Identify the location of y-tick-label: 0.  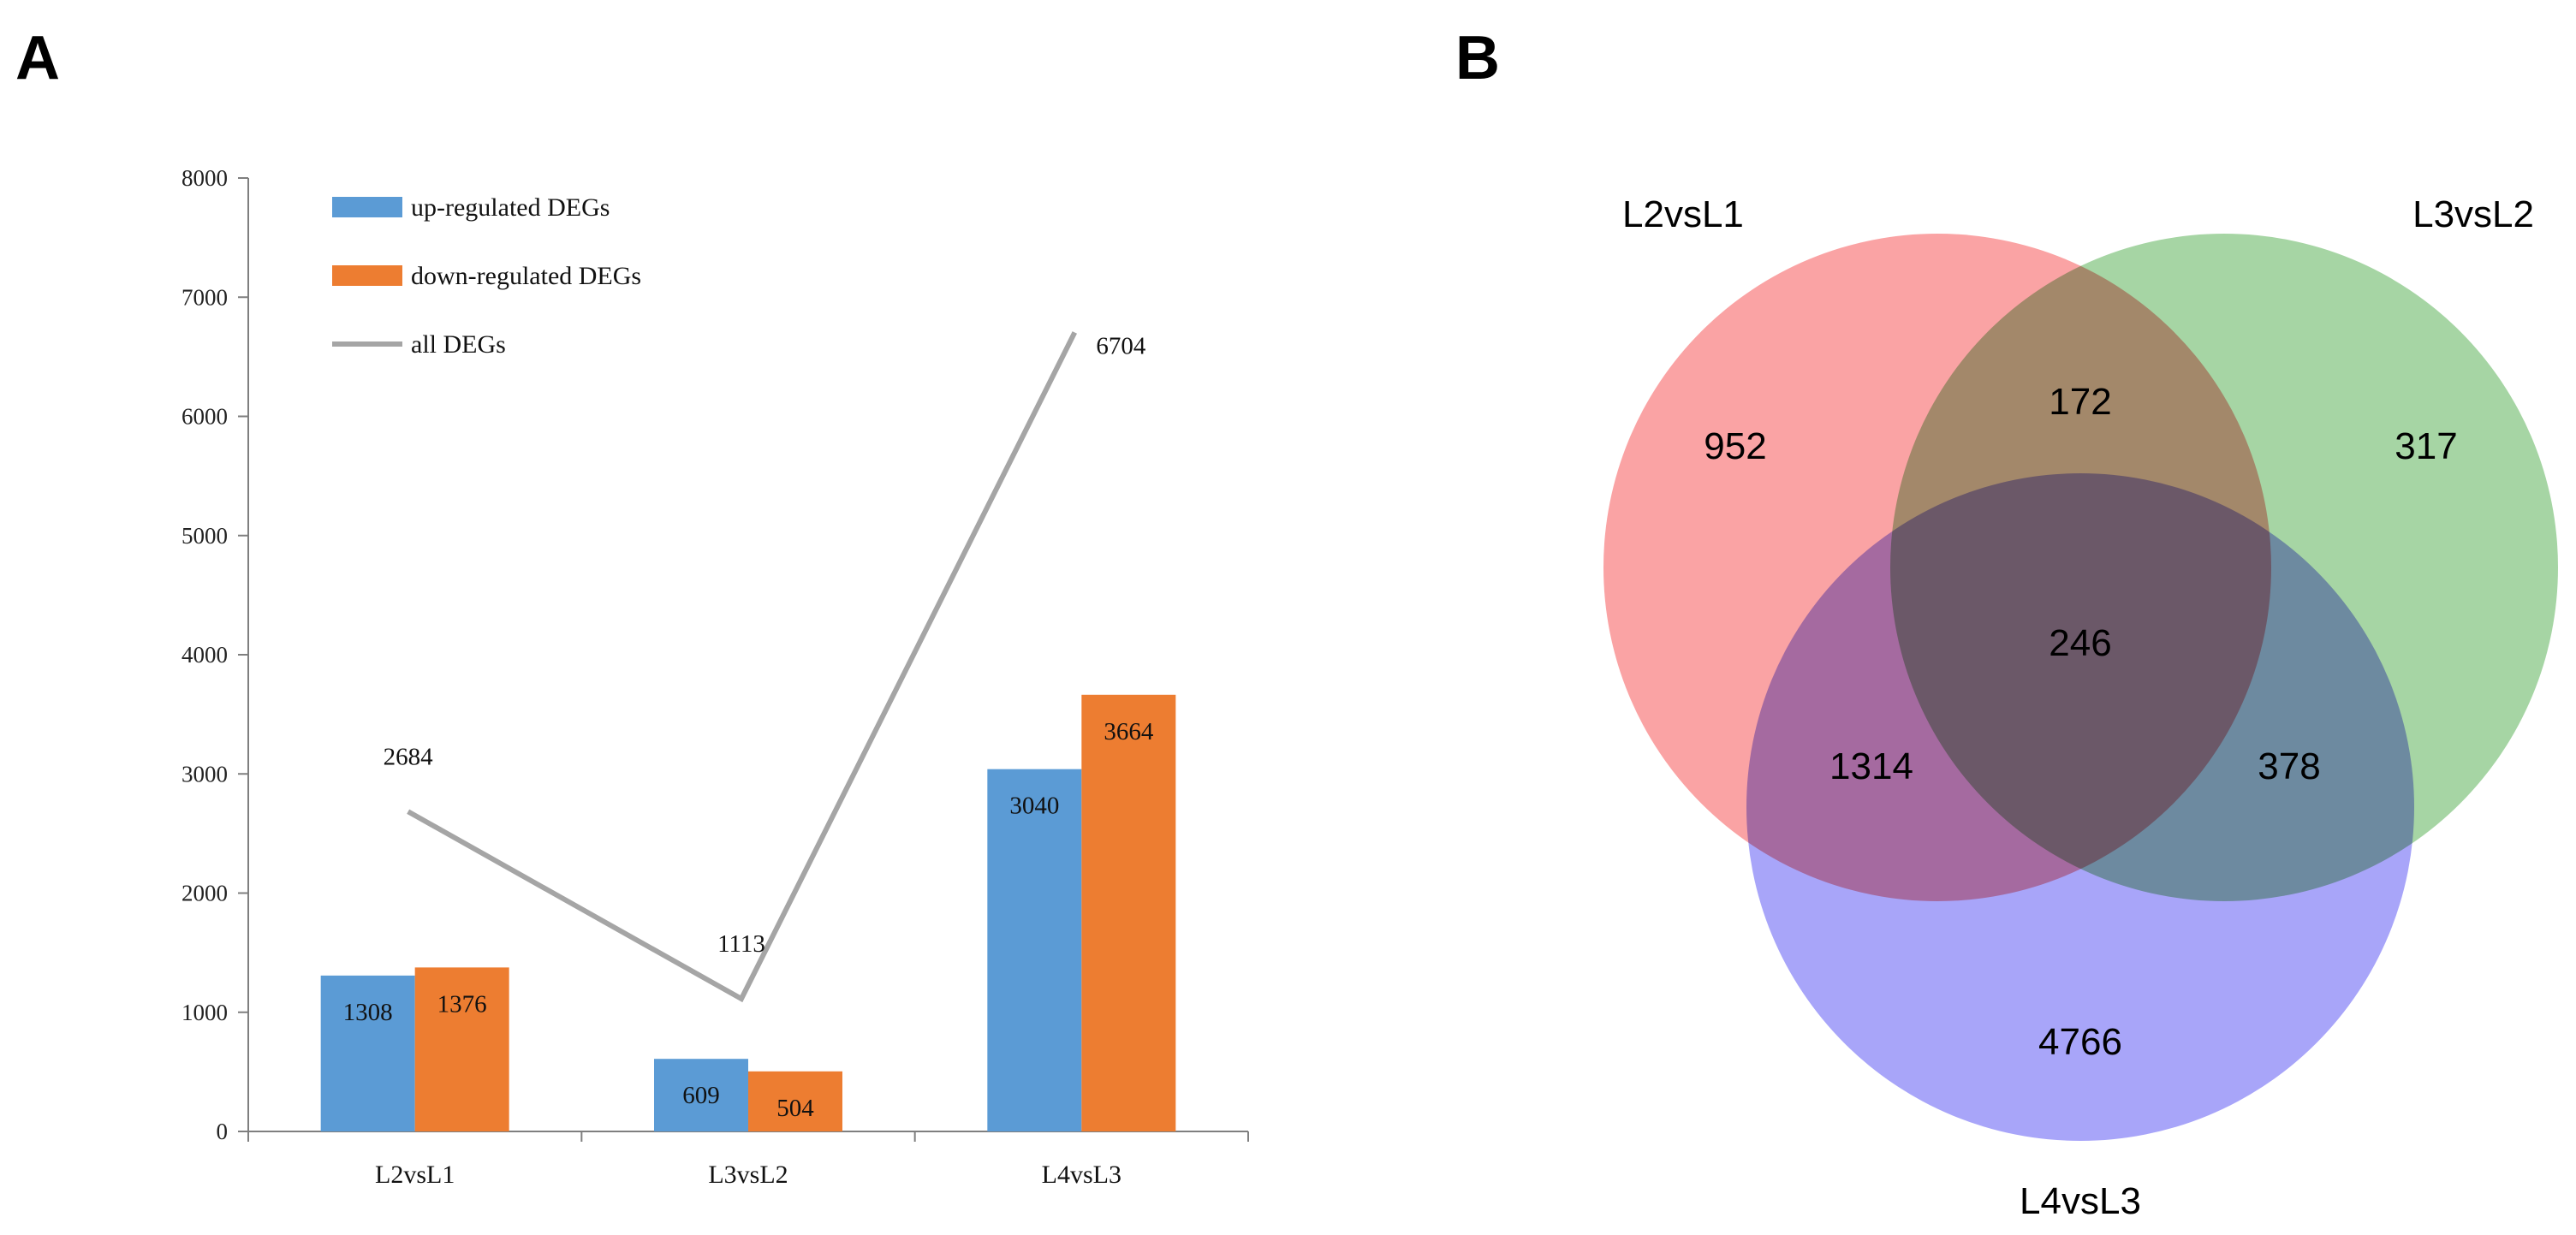
(223, 1132).